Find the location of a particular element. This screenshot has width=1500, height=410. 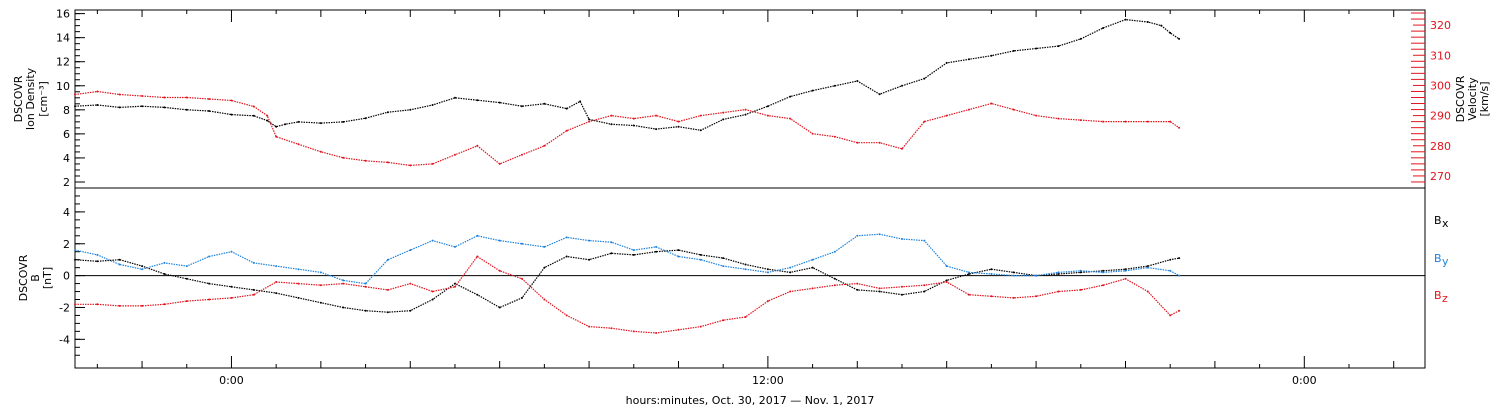

top-right-tick-label: 310 is located at coordinates (1440, 55).